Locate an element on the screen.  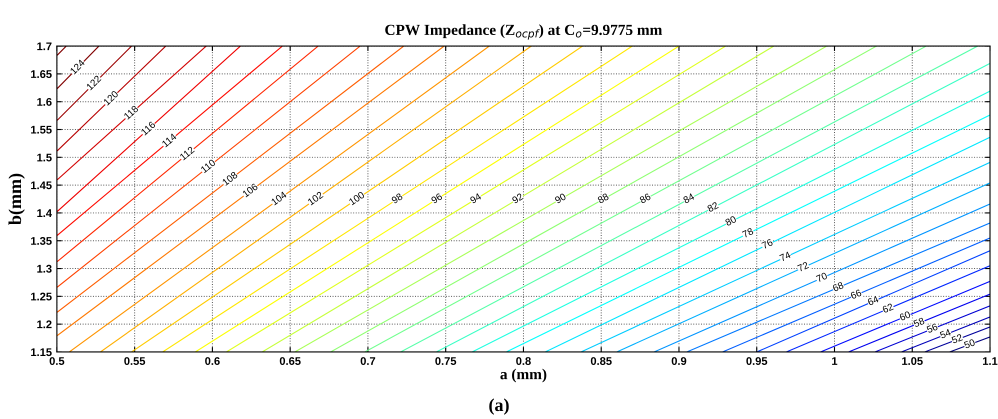
text: 68 is located at coordinates (838, 287).